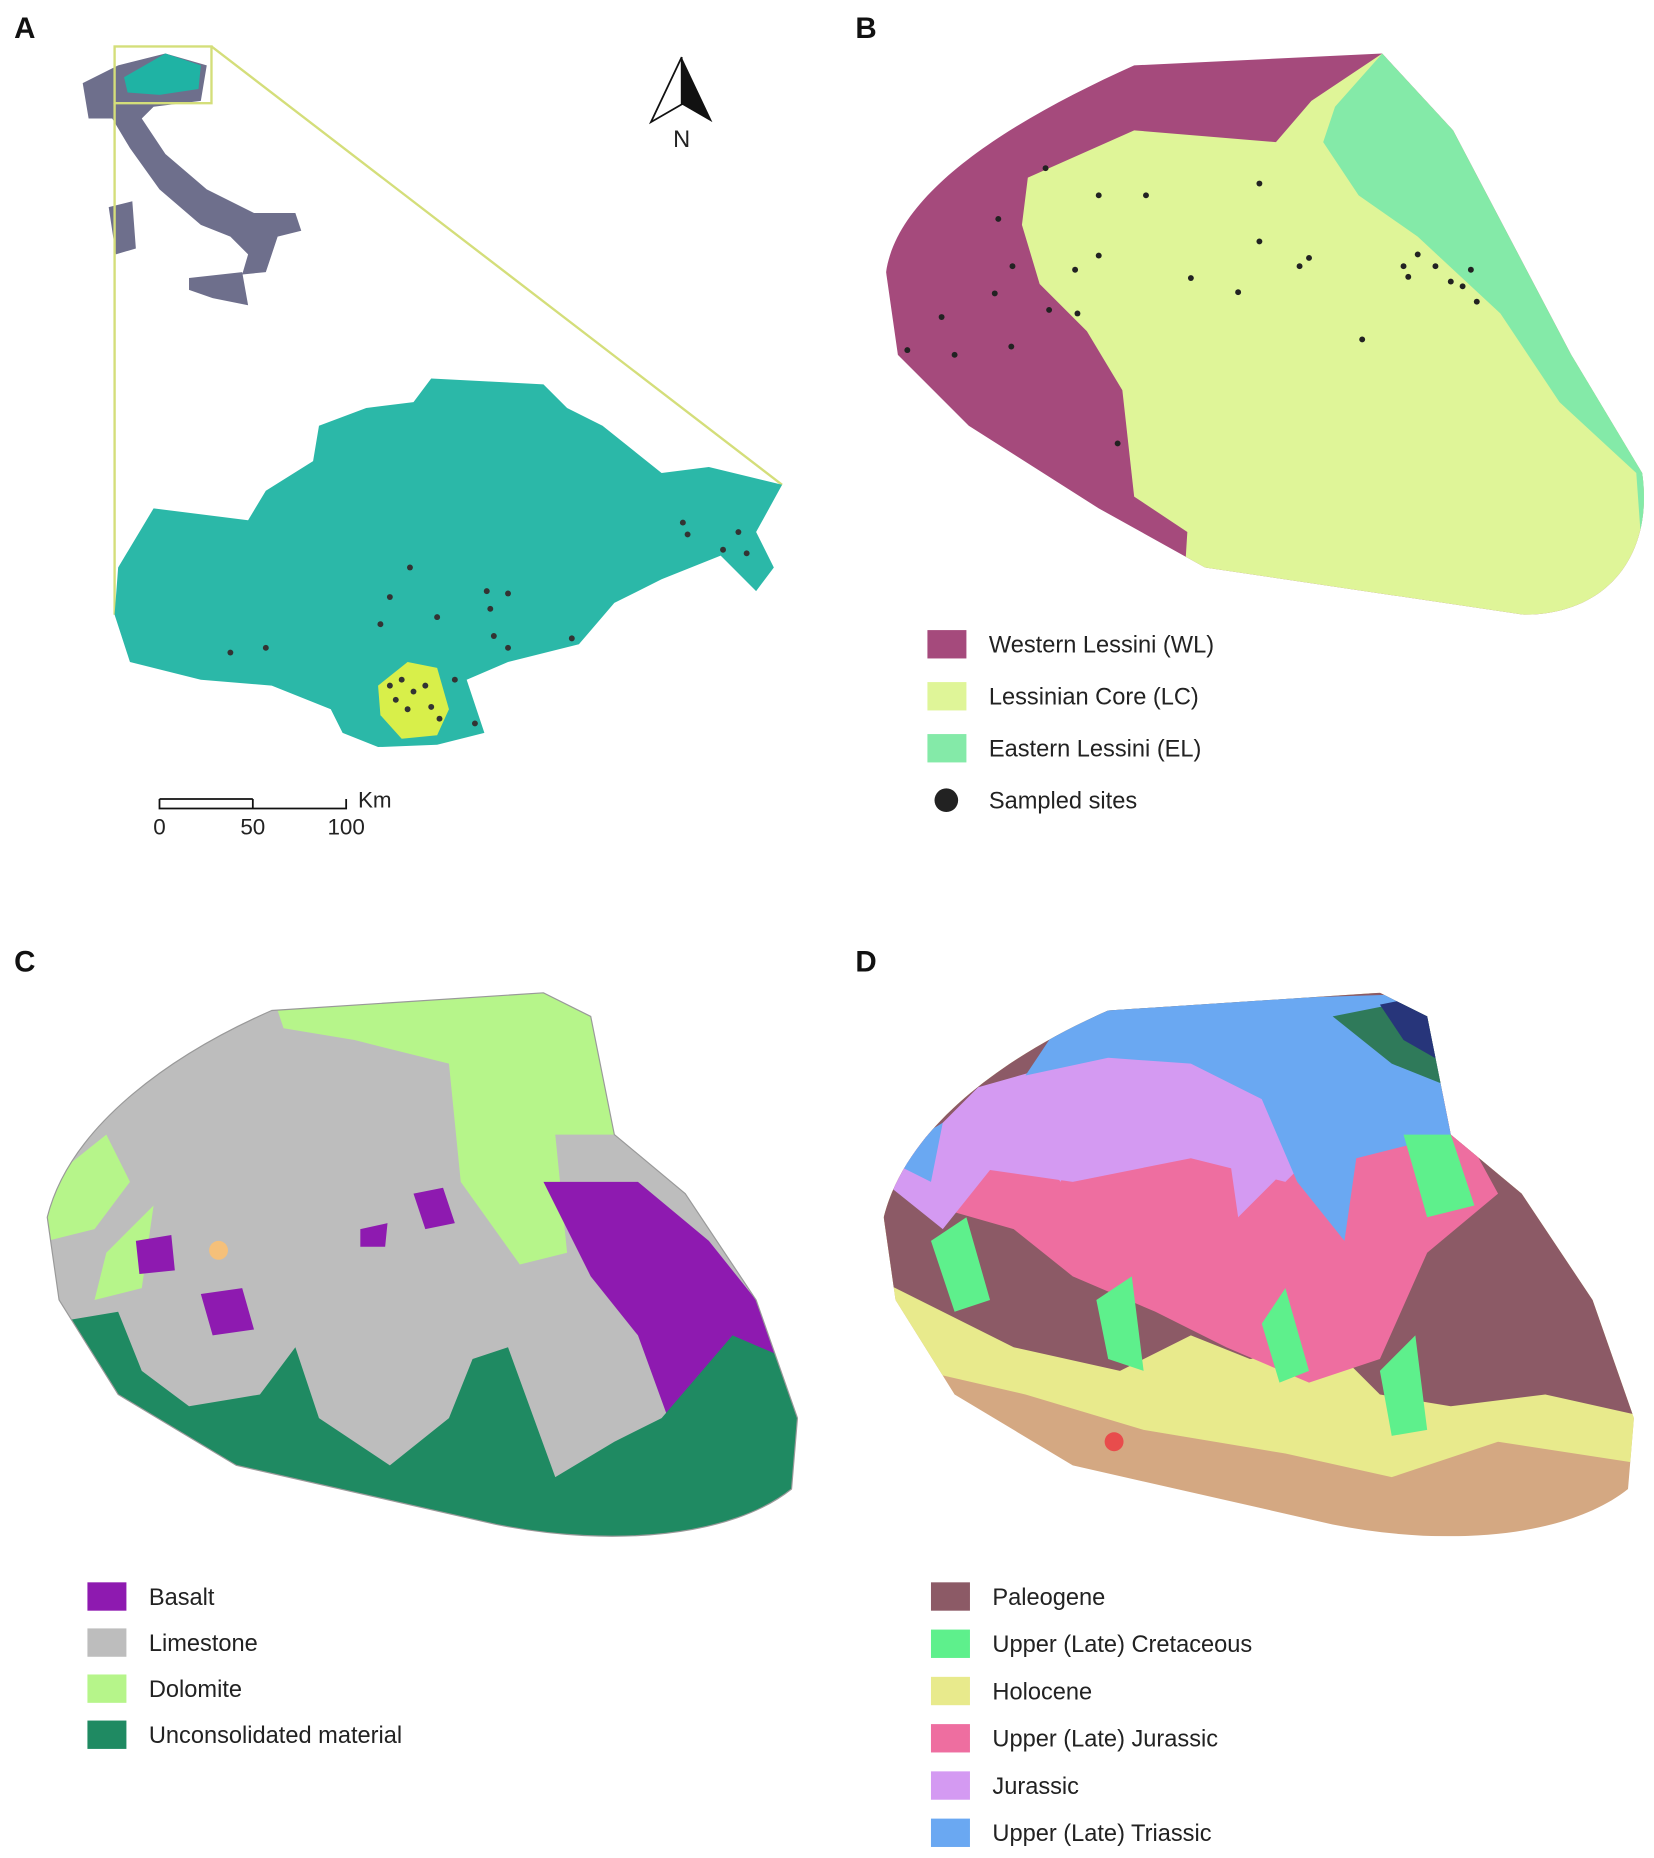 The height and width of the screenshot is (1858, 1654). What do you see at coordinates (1122, 1645) in the screenshot?
I see `legend-label: Upper (Late) Cretaceous` at bounding box center [1122, 1645].